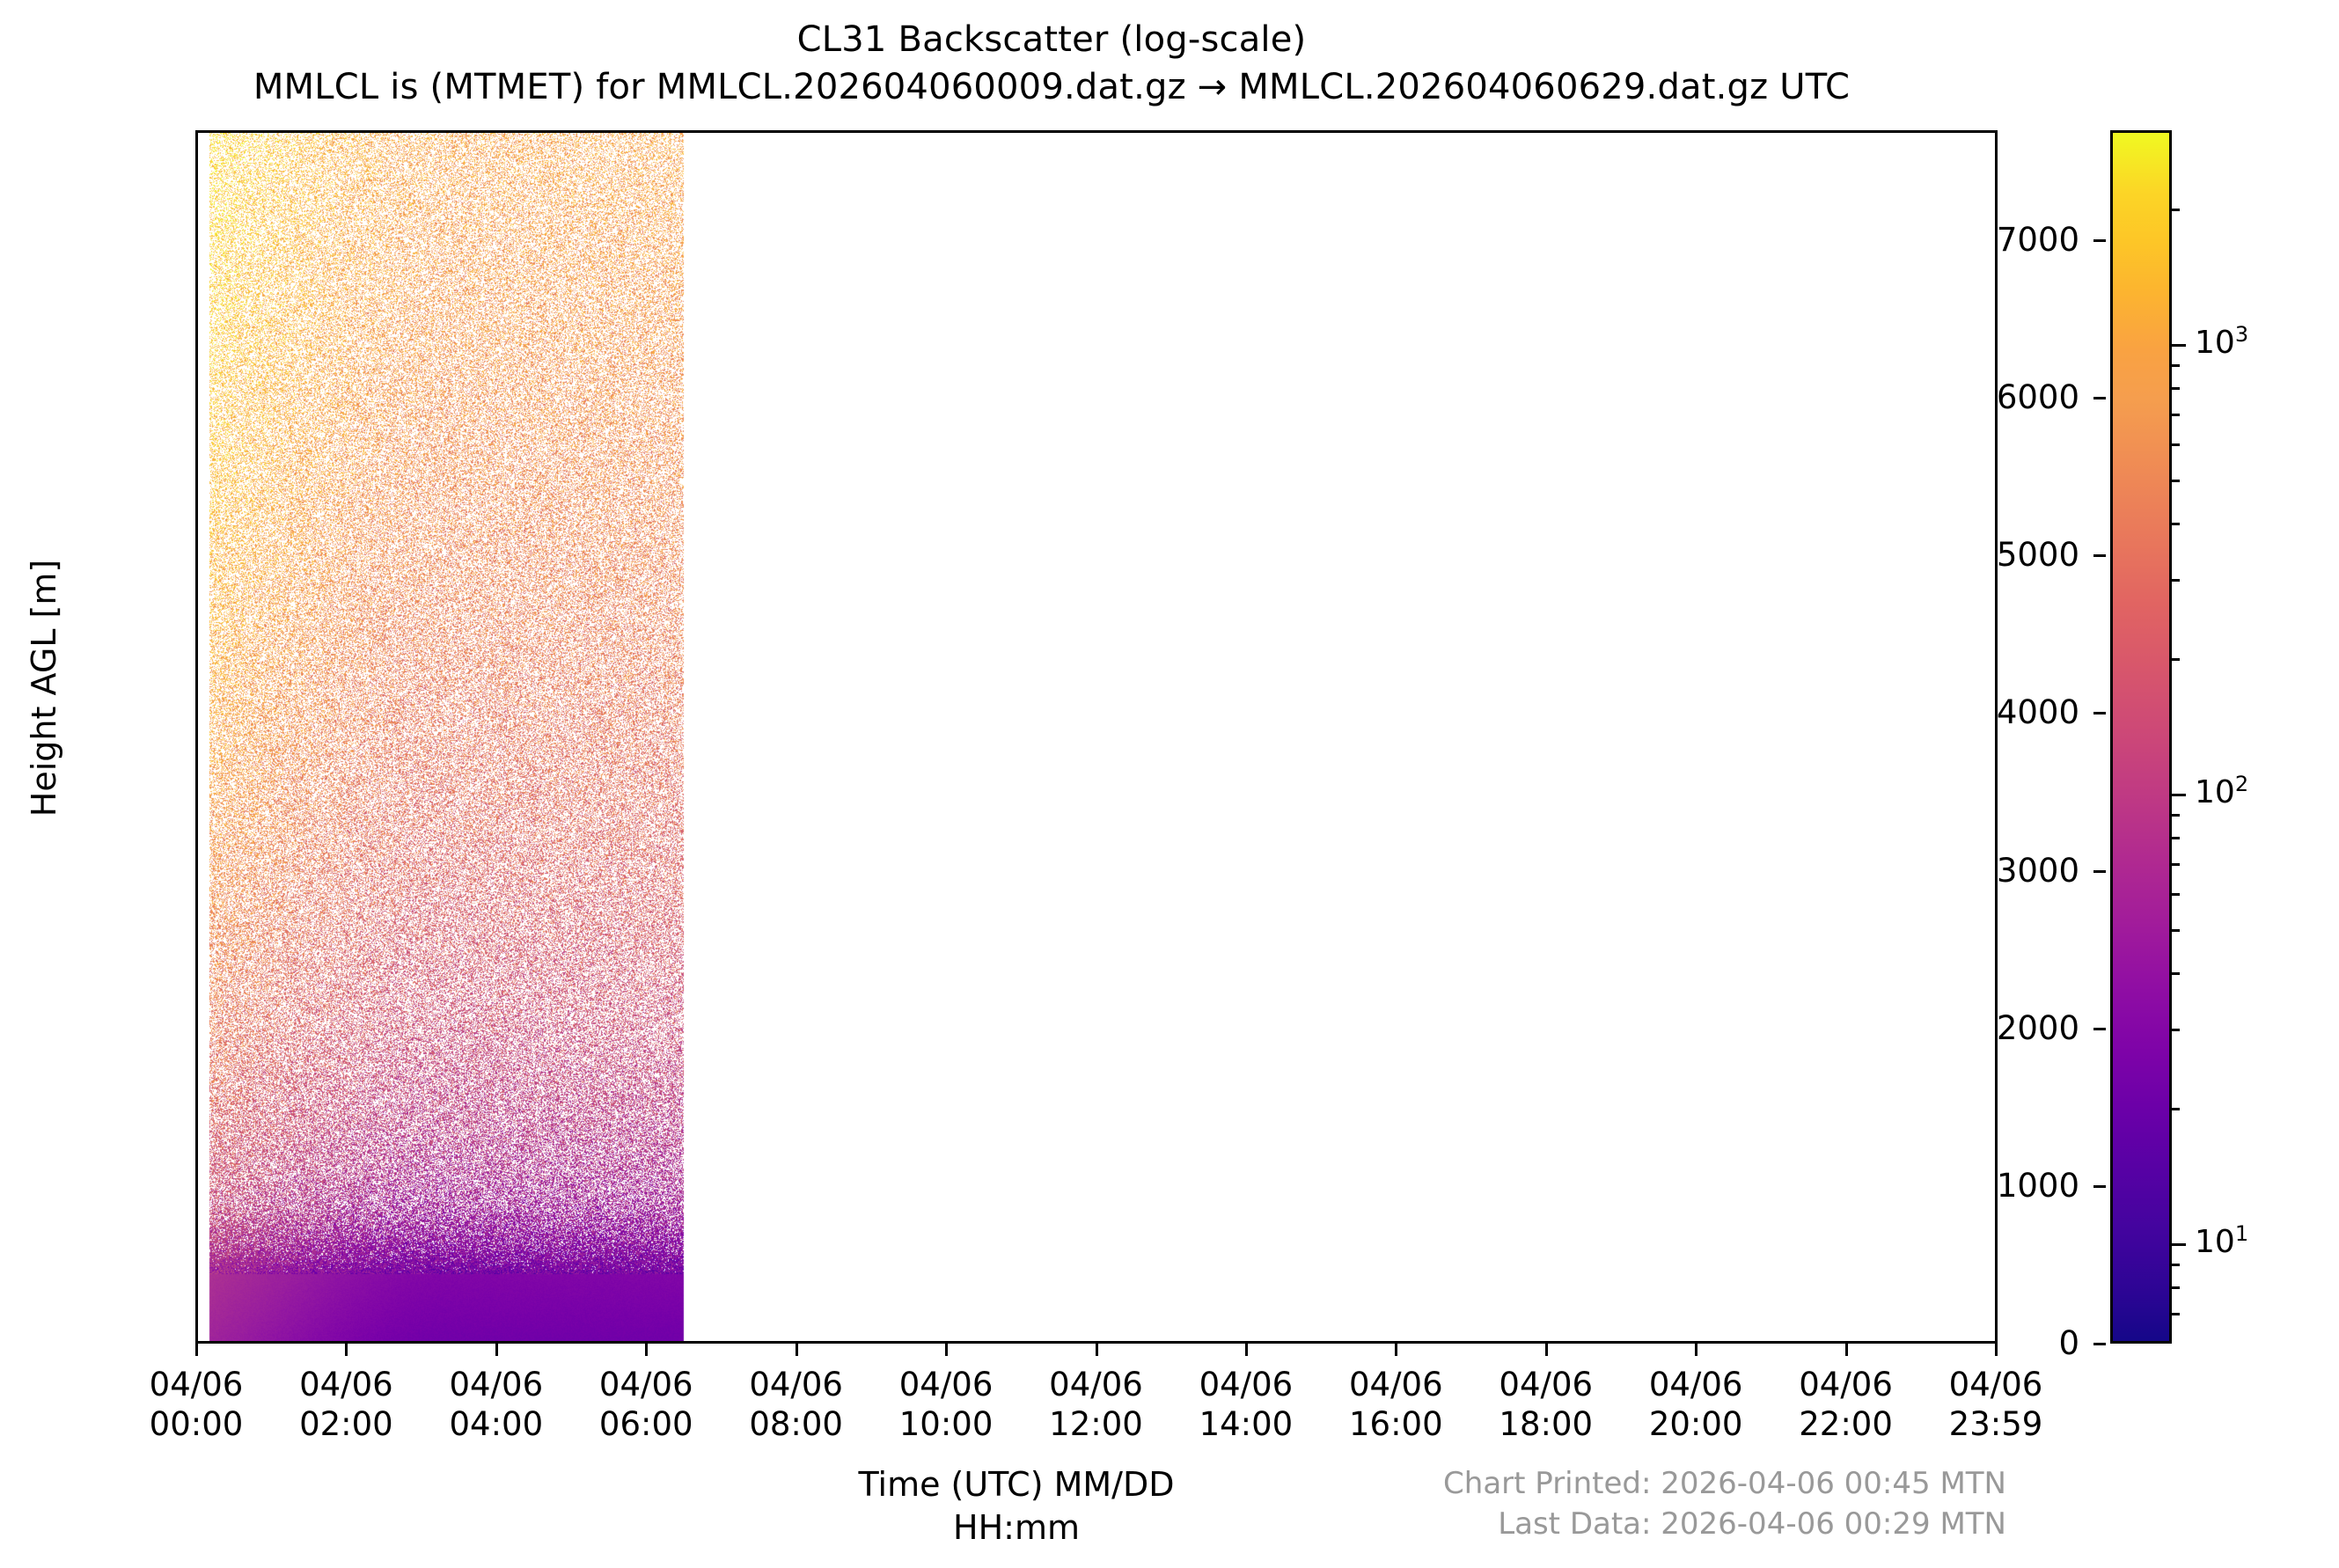  What do you see at coordinates (1695, 1404) in the screenshot?
I see `x-tick-label: 04/06 20:00` at bounding box center [1695, 1404].